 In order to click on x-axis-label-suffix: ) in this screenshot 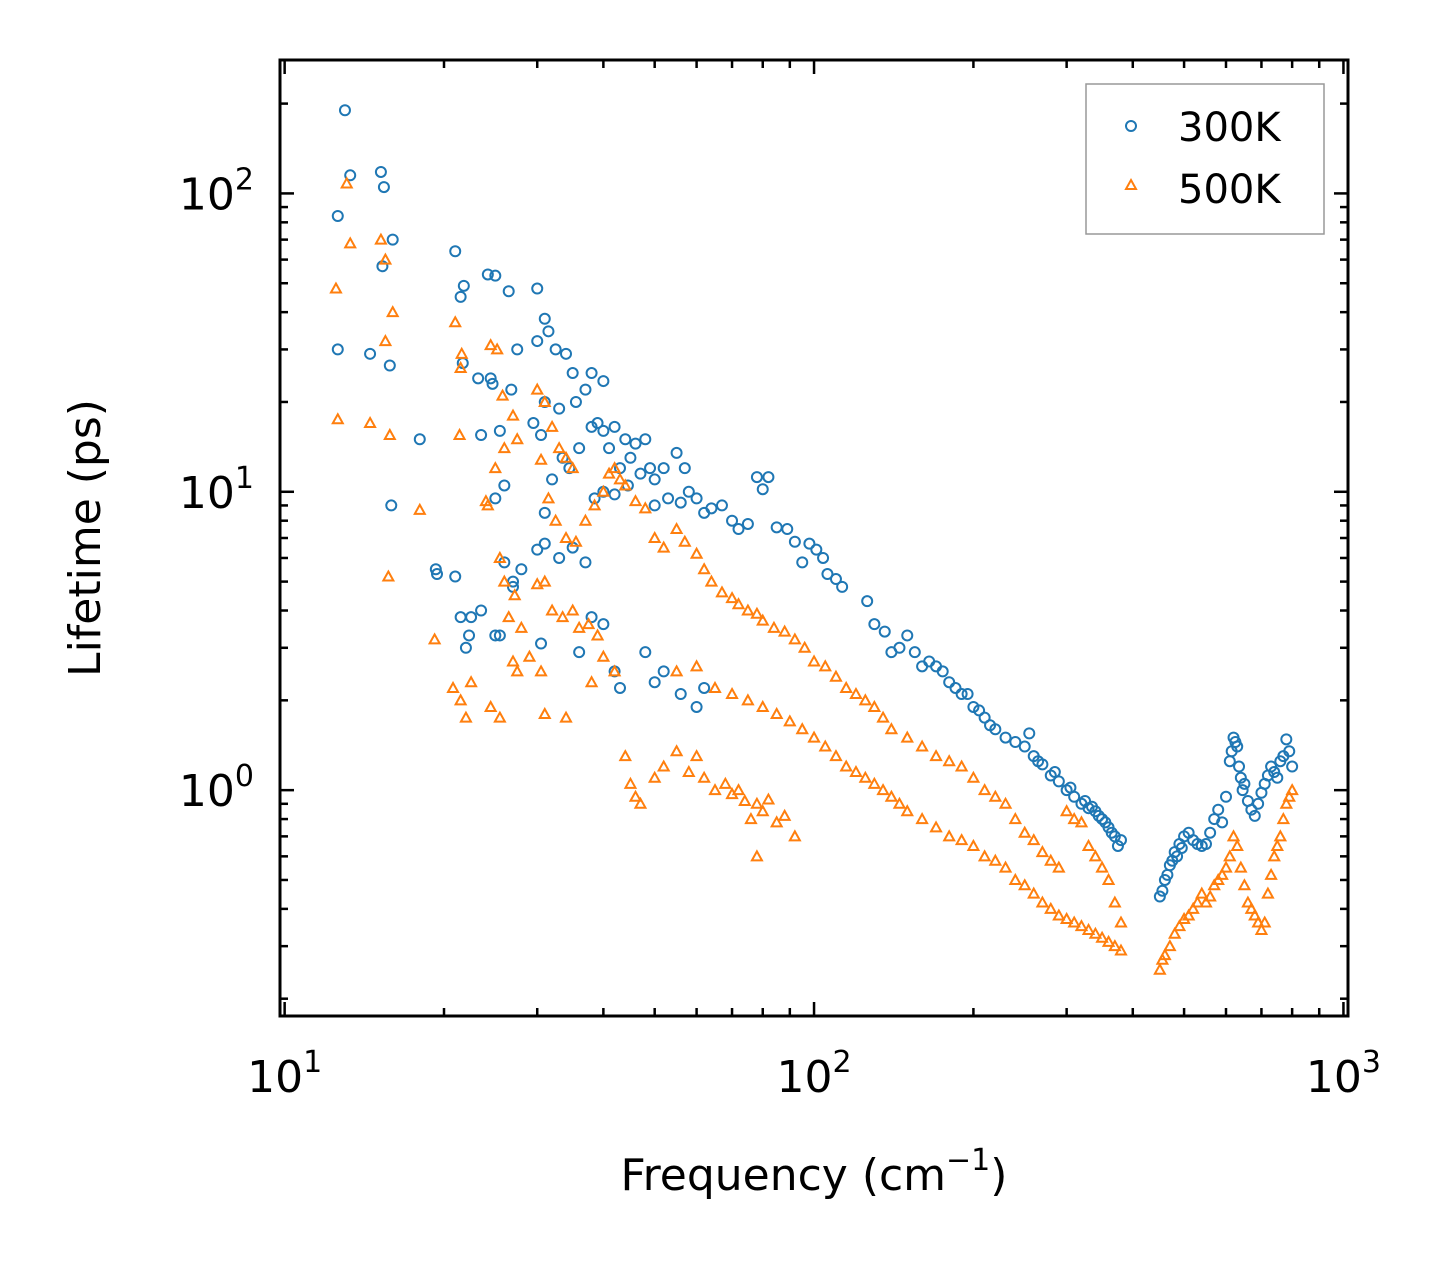, I will do `click(998, 1175)`.